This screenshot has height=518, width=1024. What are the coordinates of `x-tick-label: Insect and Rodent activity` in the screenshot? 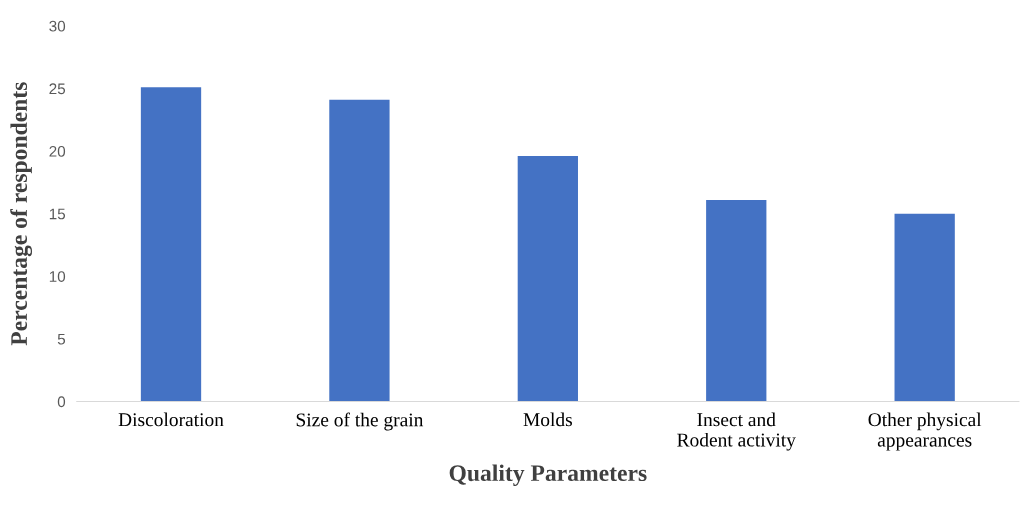 It's located at (736, 431).